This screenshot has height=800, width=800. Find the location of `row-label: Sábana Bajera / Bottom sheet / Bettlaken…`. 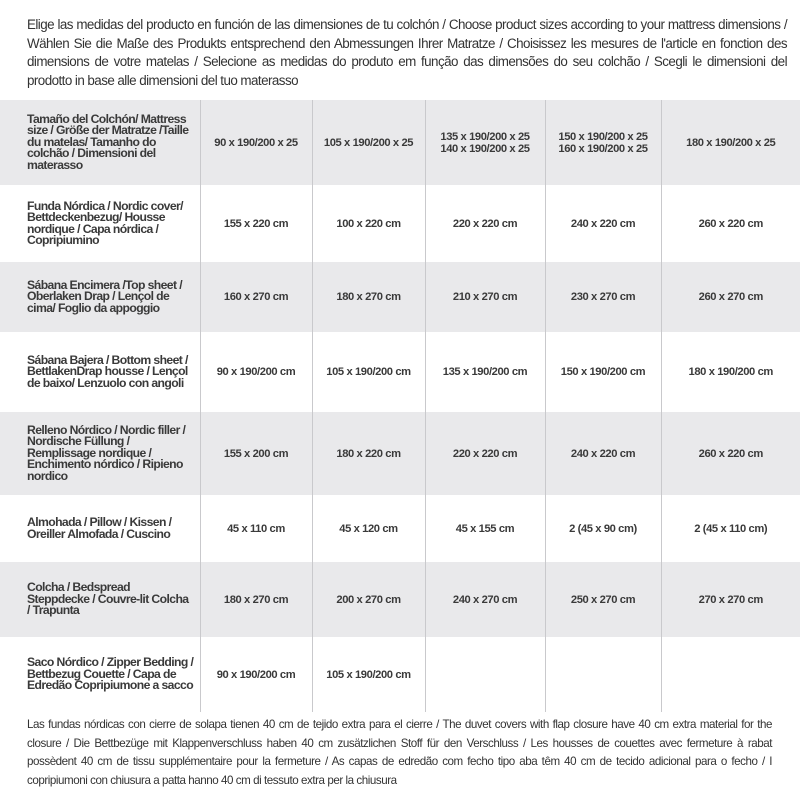

row-label: Sábana Bajera / Bottom sheet / Bettlaken… is located at coordinates (100, 372).